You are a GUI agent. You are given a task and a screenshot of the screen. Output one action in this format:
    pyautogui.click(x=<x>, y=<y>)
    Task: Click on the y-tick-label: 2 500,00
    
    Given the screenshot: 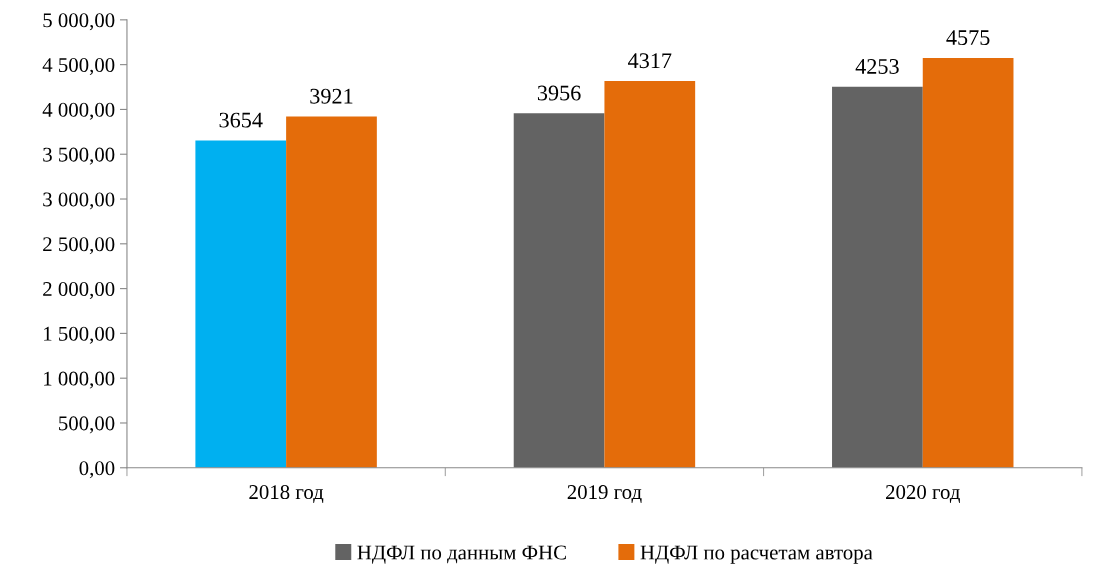 What is the action you would take?
    pyautogui.click(x=79, y=246)
    